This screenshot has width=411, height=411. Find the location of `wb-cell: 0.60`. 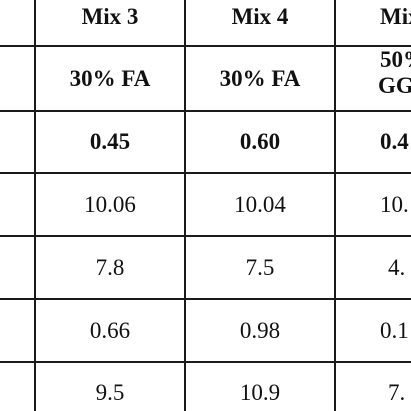

wb-cell: 0.60 is located at coordinates (260, 141).